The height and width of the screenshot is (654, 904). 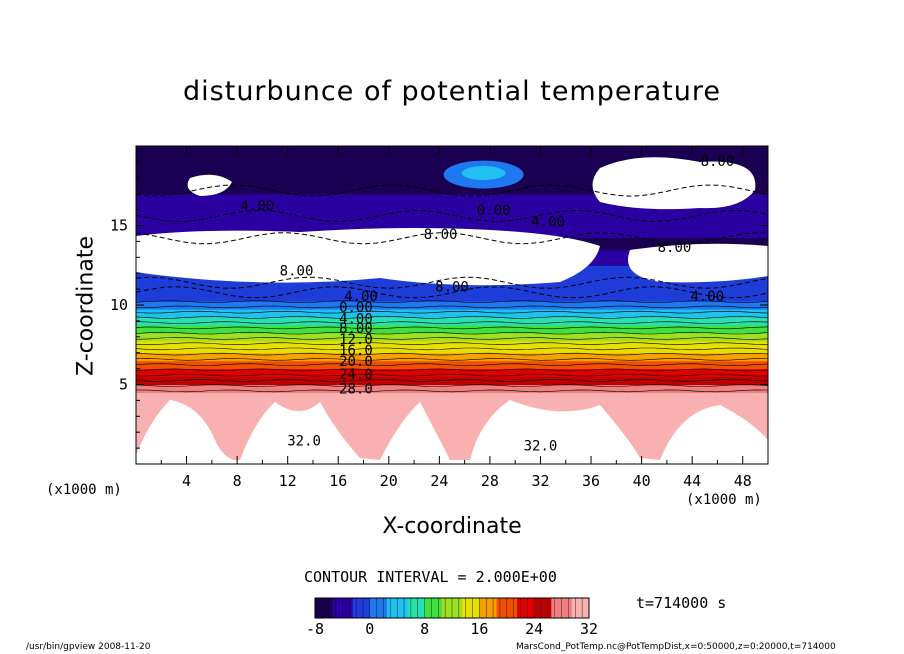 What do you see at coordinates (692, 481) in the screenshot?
I see `x-tick-label: 44` at bounding box center [692, 481].